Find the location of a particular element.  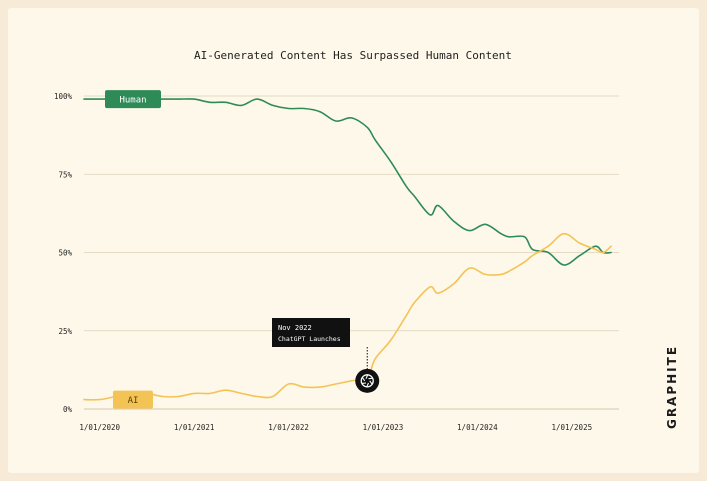

series-label-human: Human is located at coordinates (132, 101).